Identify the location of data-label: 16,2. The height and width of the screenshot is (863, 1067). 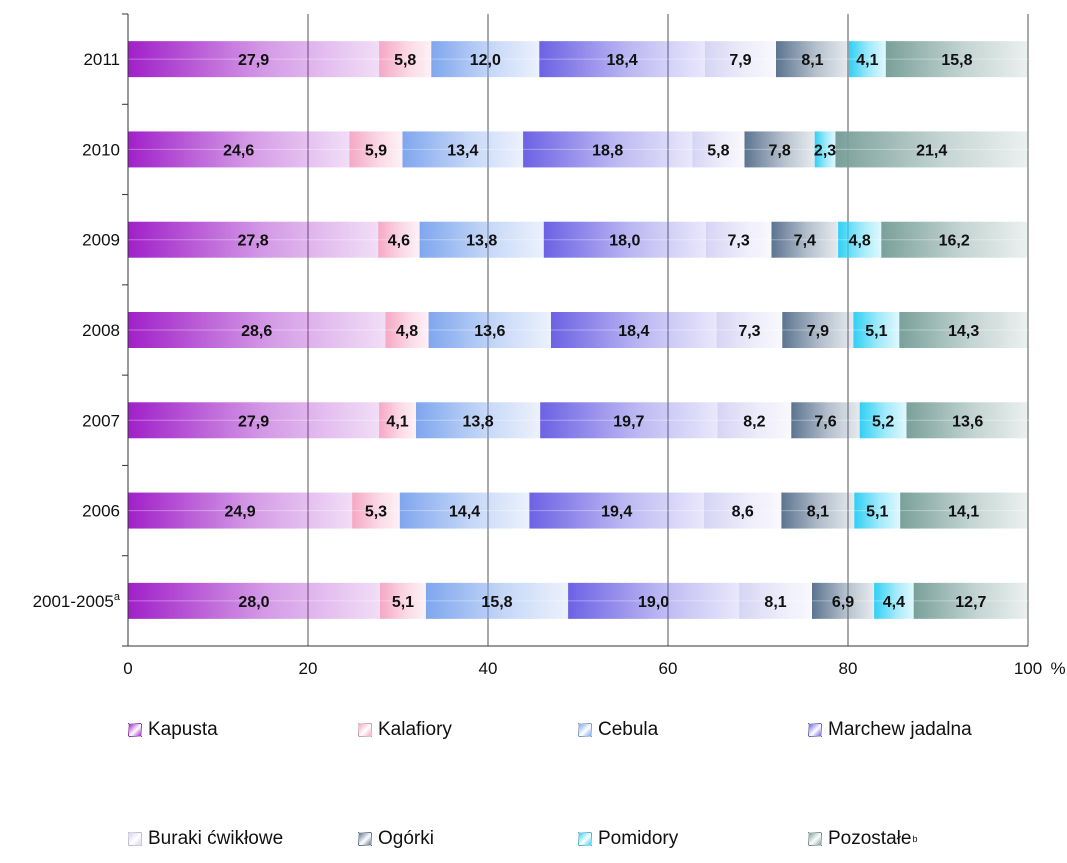
(954, 241).